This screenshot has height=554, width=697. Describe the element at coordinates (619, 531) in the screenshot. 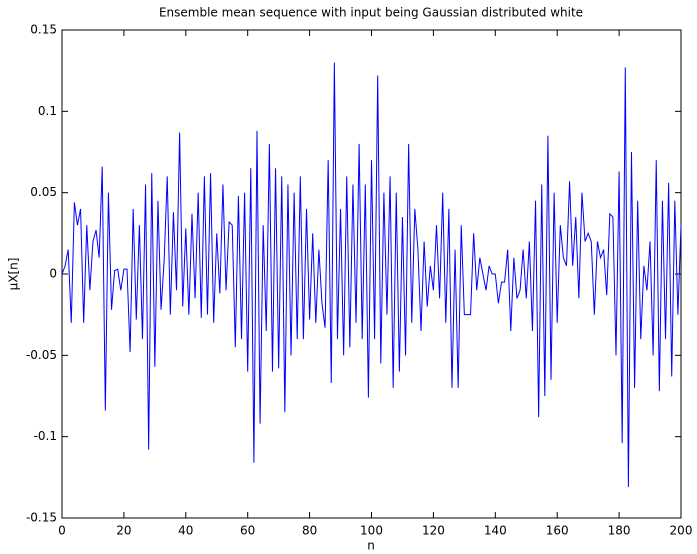

I see `x-tick-label: 180` at that location.